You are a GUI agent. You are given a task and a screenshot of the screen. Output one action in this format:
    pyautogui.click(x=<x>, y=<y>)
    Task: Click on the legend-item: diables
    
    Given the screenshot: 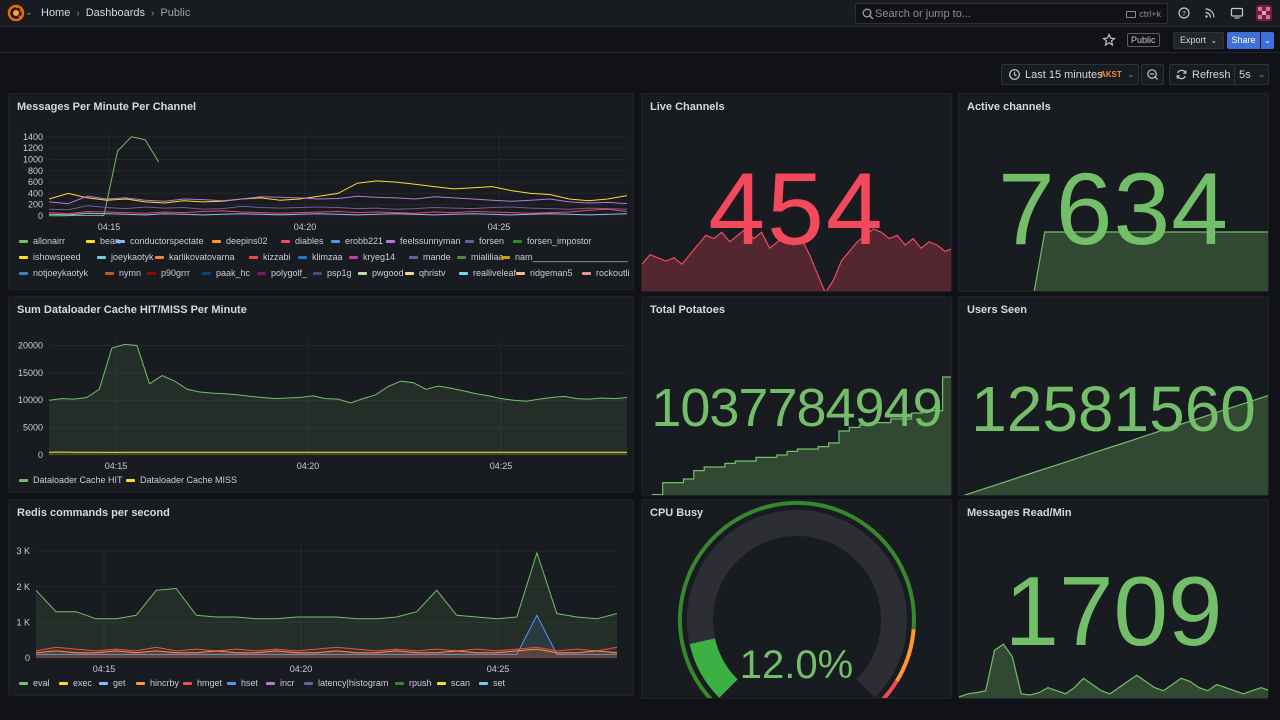 What is the action you would take?
    pyautogui.click(x=302, y=241)
    